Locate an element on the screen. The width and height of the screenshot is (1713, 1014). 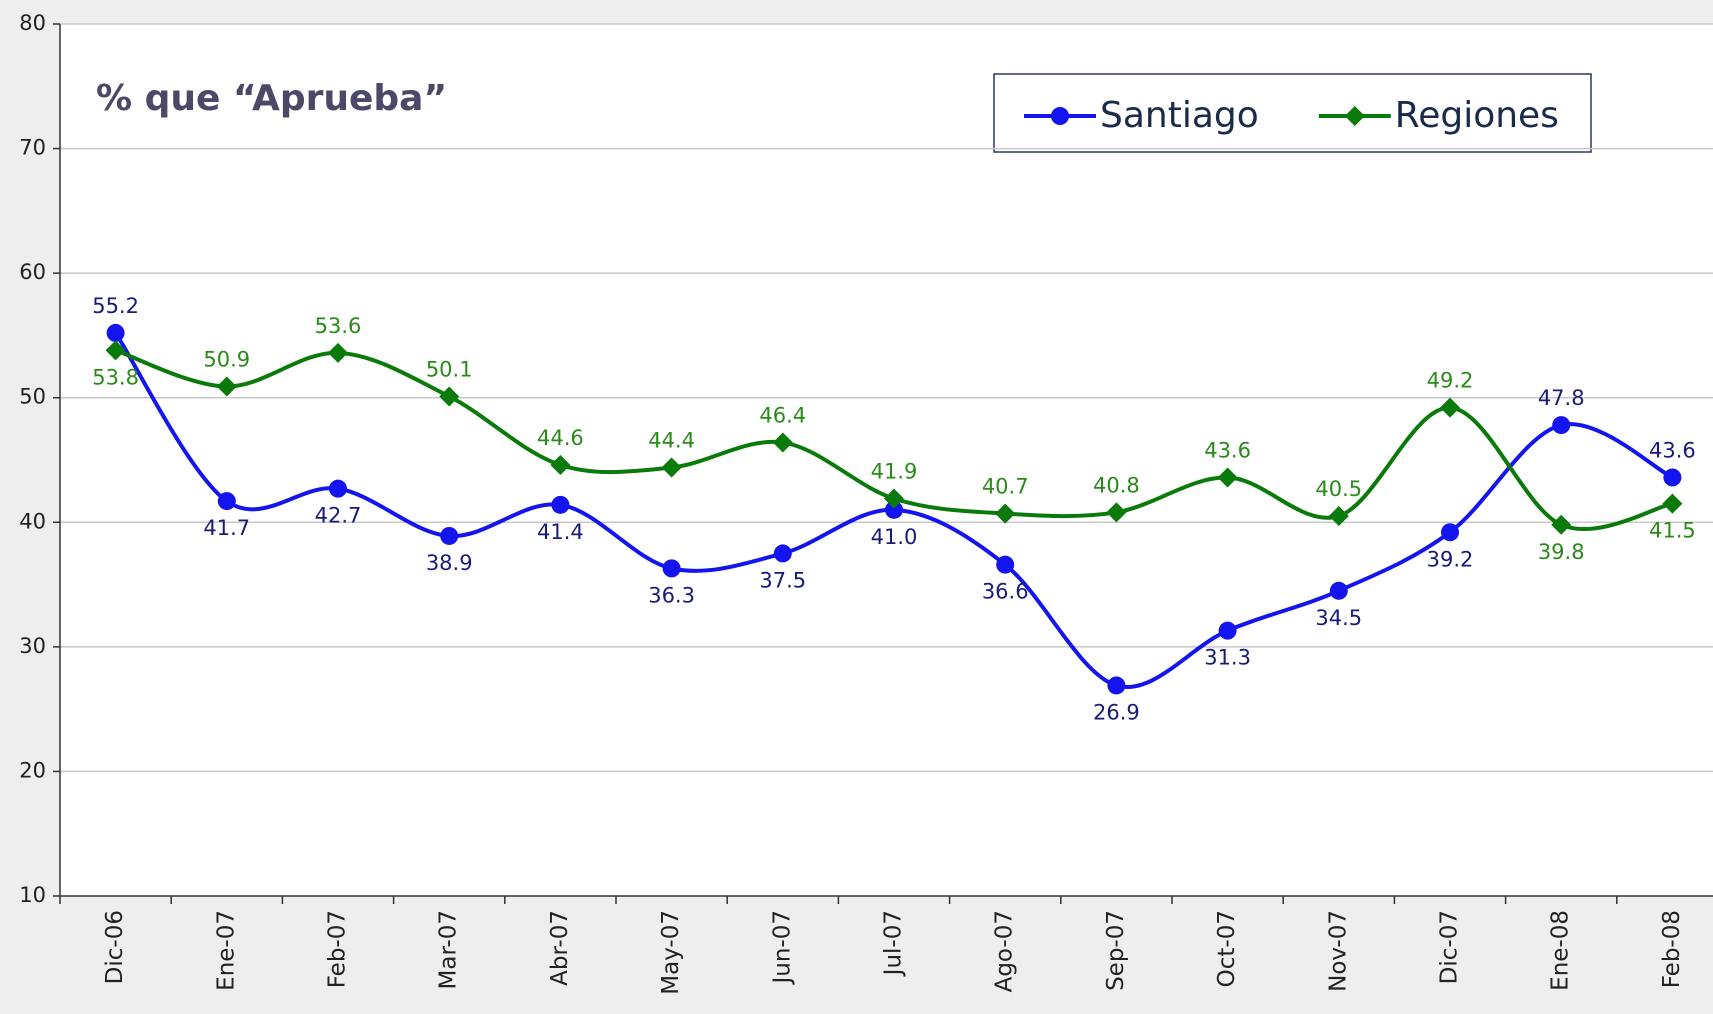
data-label: 31.3 is located at coordinates (1227, 658).